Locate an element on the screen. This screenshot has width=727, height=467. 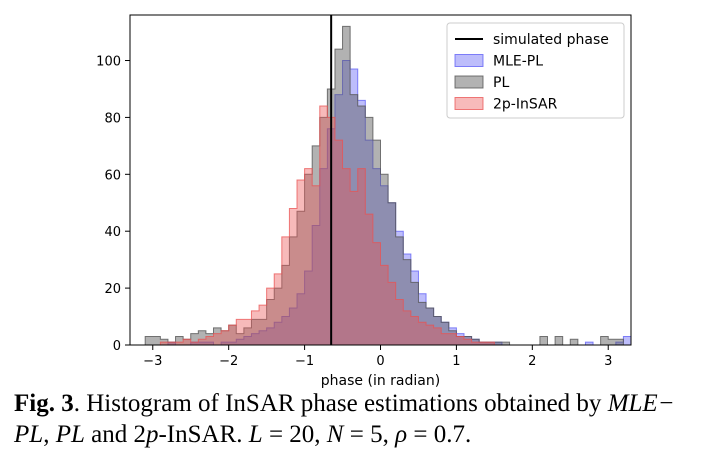
caption-math: p is located at coordinates (152, 434).